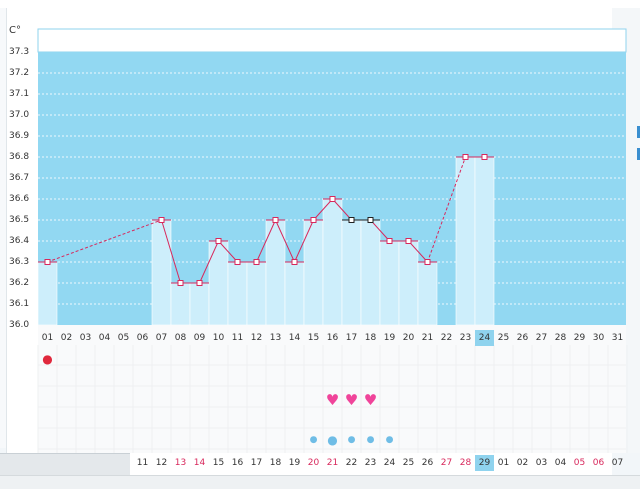 This screenshot has height=489, width=640. I want to click on bottom-date-label: 22, so click(351, 463).